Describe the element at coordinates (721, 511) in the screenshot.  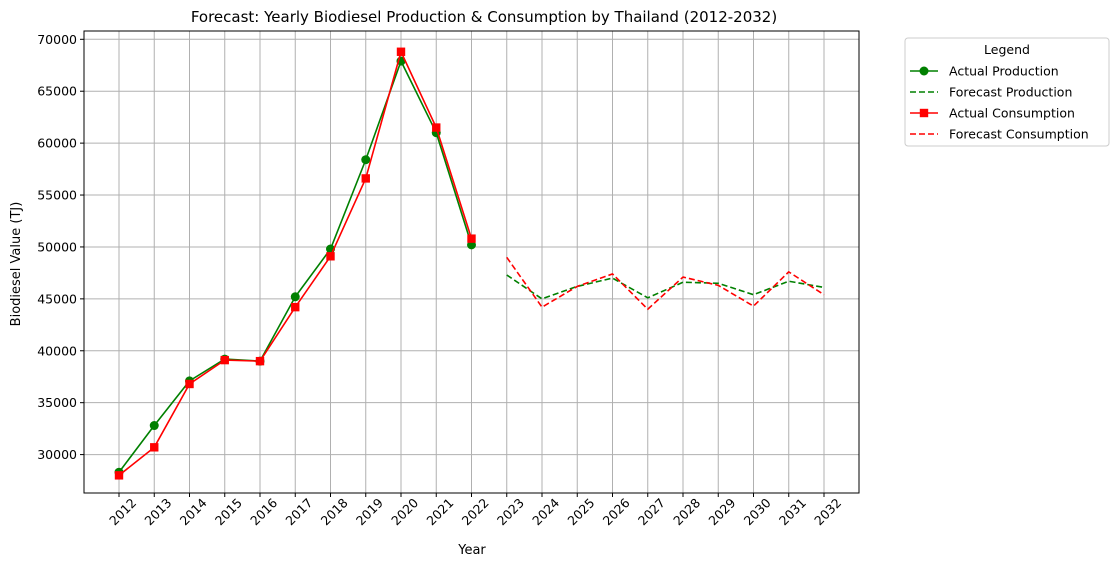
I see `x-tick-label: 2029` at that location.